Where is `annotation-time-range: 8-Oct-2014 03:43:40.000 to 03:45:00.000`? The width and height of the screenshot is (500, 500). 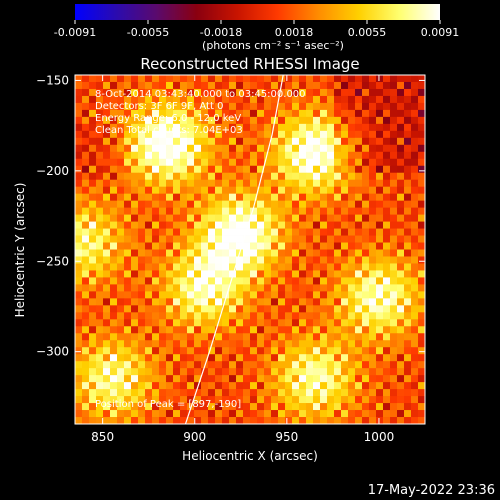
annotation-time-range: 8-Oct-2014 03:43:40.000 to 03:45:00.000 is located at coordinates (200, 94).